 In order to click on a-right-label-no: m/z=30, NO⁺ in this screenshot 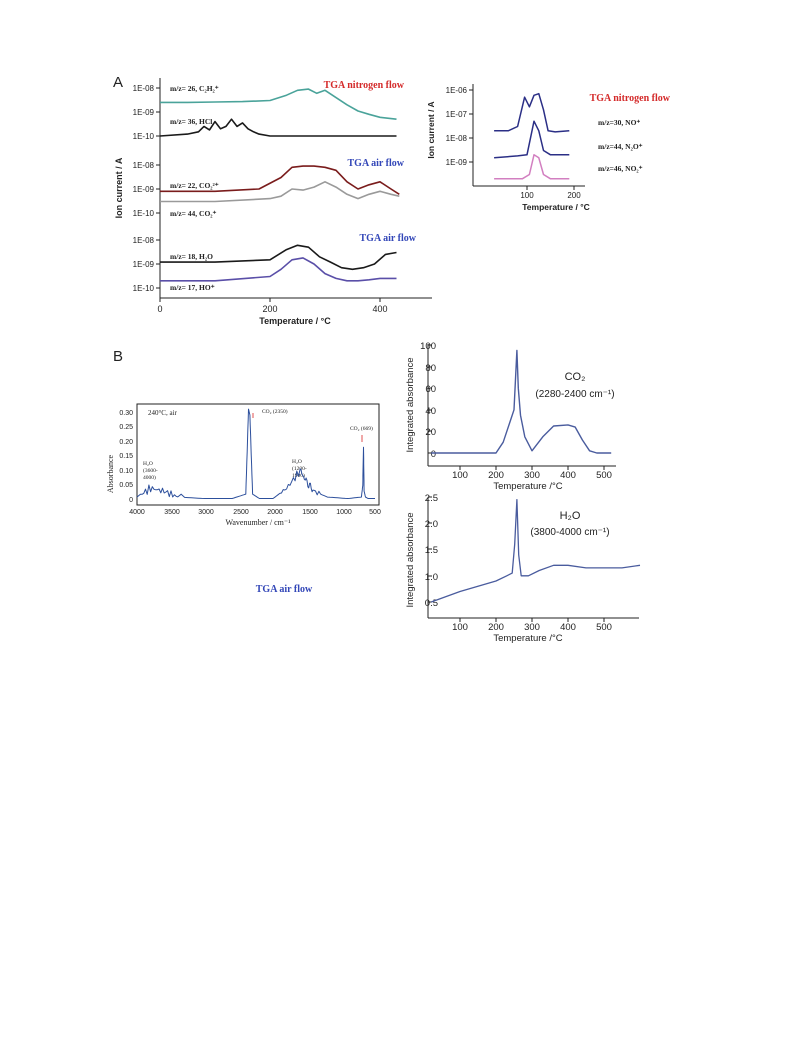, I will do `click(619, 122)`.